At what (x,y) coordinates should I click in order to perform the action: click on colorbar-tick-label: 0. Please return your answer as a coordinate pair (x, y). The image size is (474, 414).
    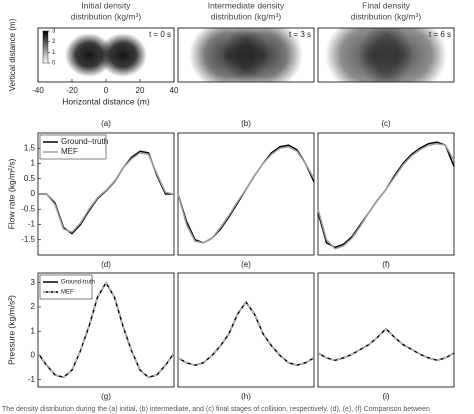
    Looking at the image, I should click on (54, 64).